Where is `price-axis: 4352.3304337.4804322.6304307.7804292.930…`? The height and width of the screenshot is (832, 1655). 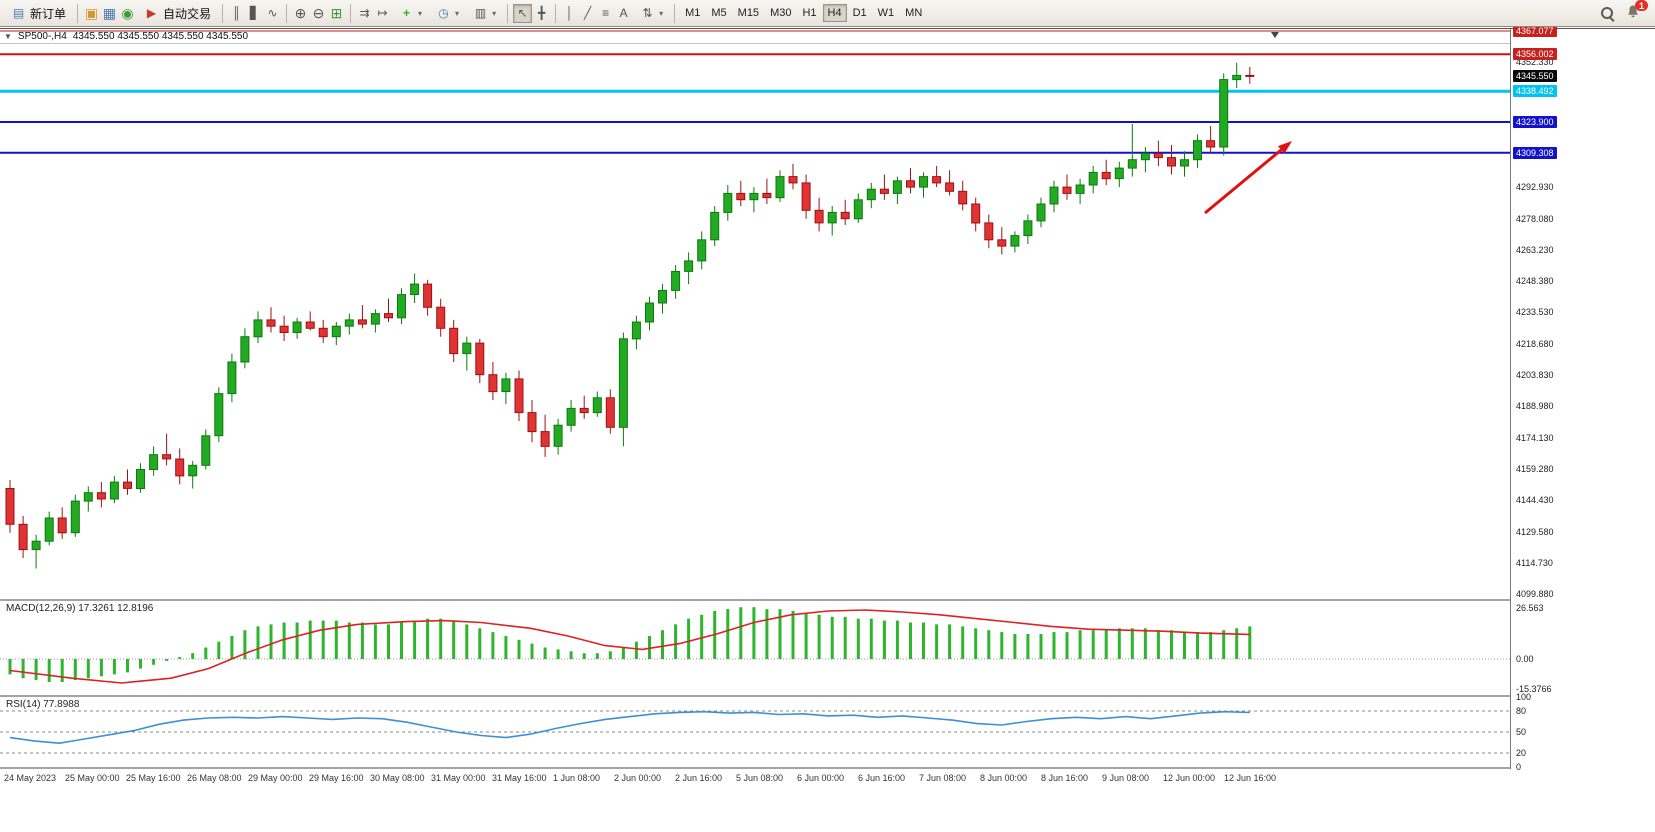 price-axis: 4352.3304337.4804322.6304307.7804292.930… is located at coordinates (1582, 398).